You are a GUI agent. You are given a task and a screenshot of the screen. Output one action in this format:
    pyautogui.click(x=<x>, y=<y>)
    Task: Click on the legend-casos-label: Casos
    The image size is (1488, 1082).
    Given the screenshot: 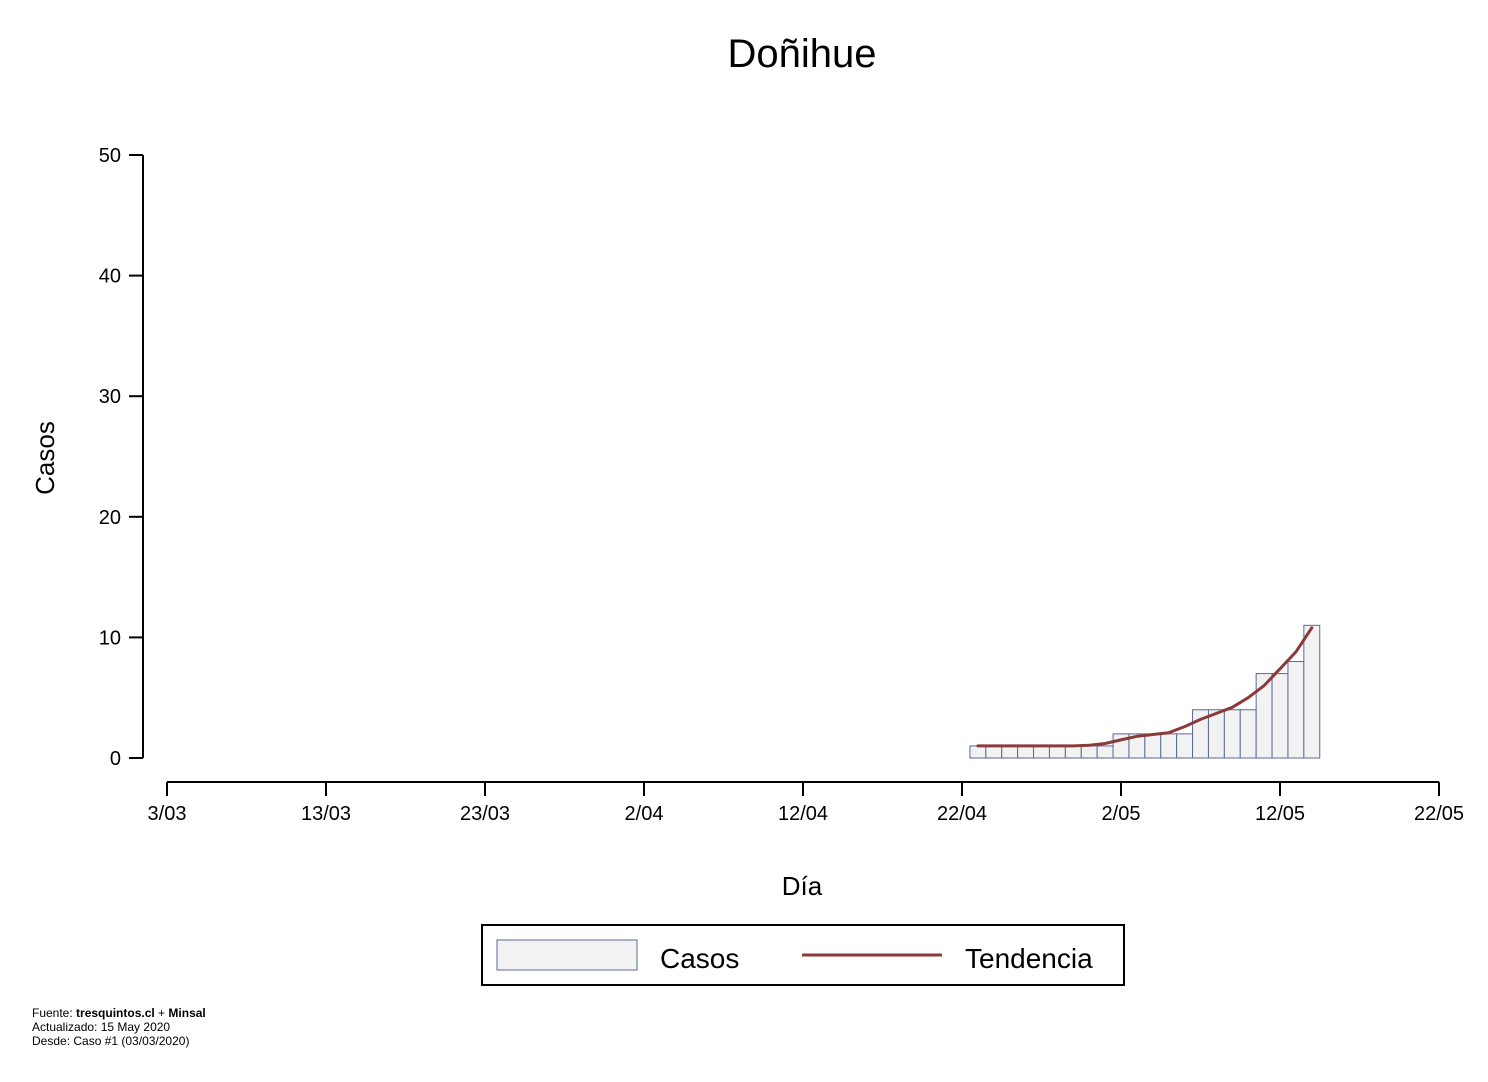 What is the action you would take?
    pyautogui.click(x=699, y=958)
    